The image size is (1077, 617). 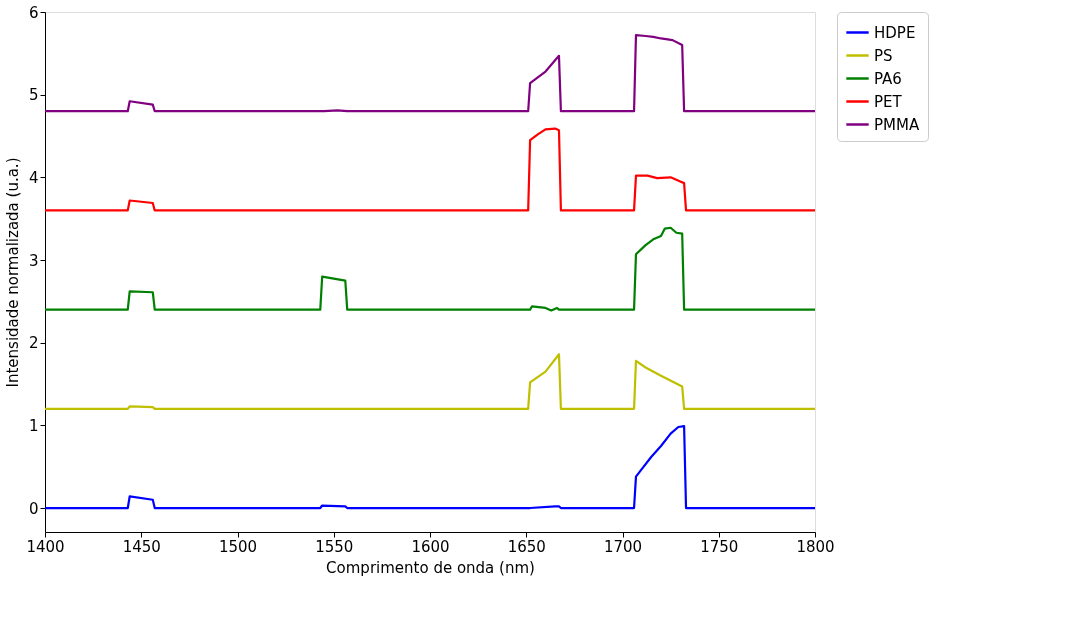 What do you see at coordinates (334, 546) in the screenshot?
I see `x-tick-label: 1550` at bounding box center [334, 546].